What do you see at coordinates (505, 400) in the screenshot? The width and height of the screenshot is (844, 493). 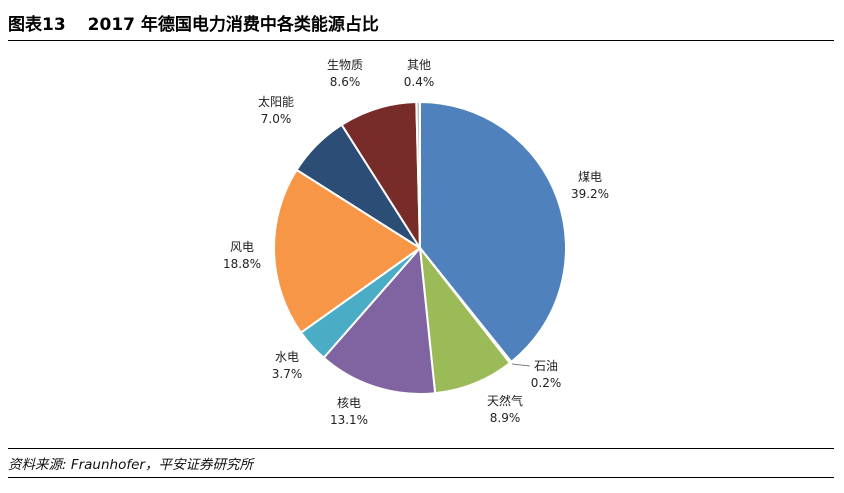 I see `slice-category-label: 天然气` at bounding box center [505, 400].